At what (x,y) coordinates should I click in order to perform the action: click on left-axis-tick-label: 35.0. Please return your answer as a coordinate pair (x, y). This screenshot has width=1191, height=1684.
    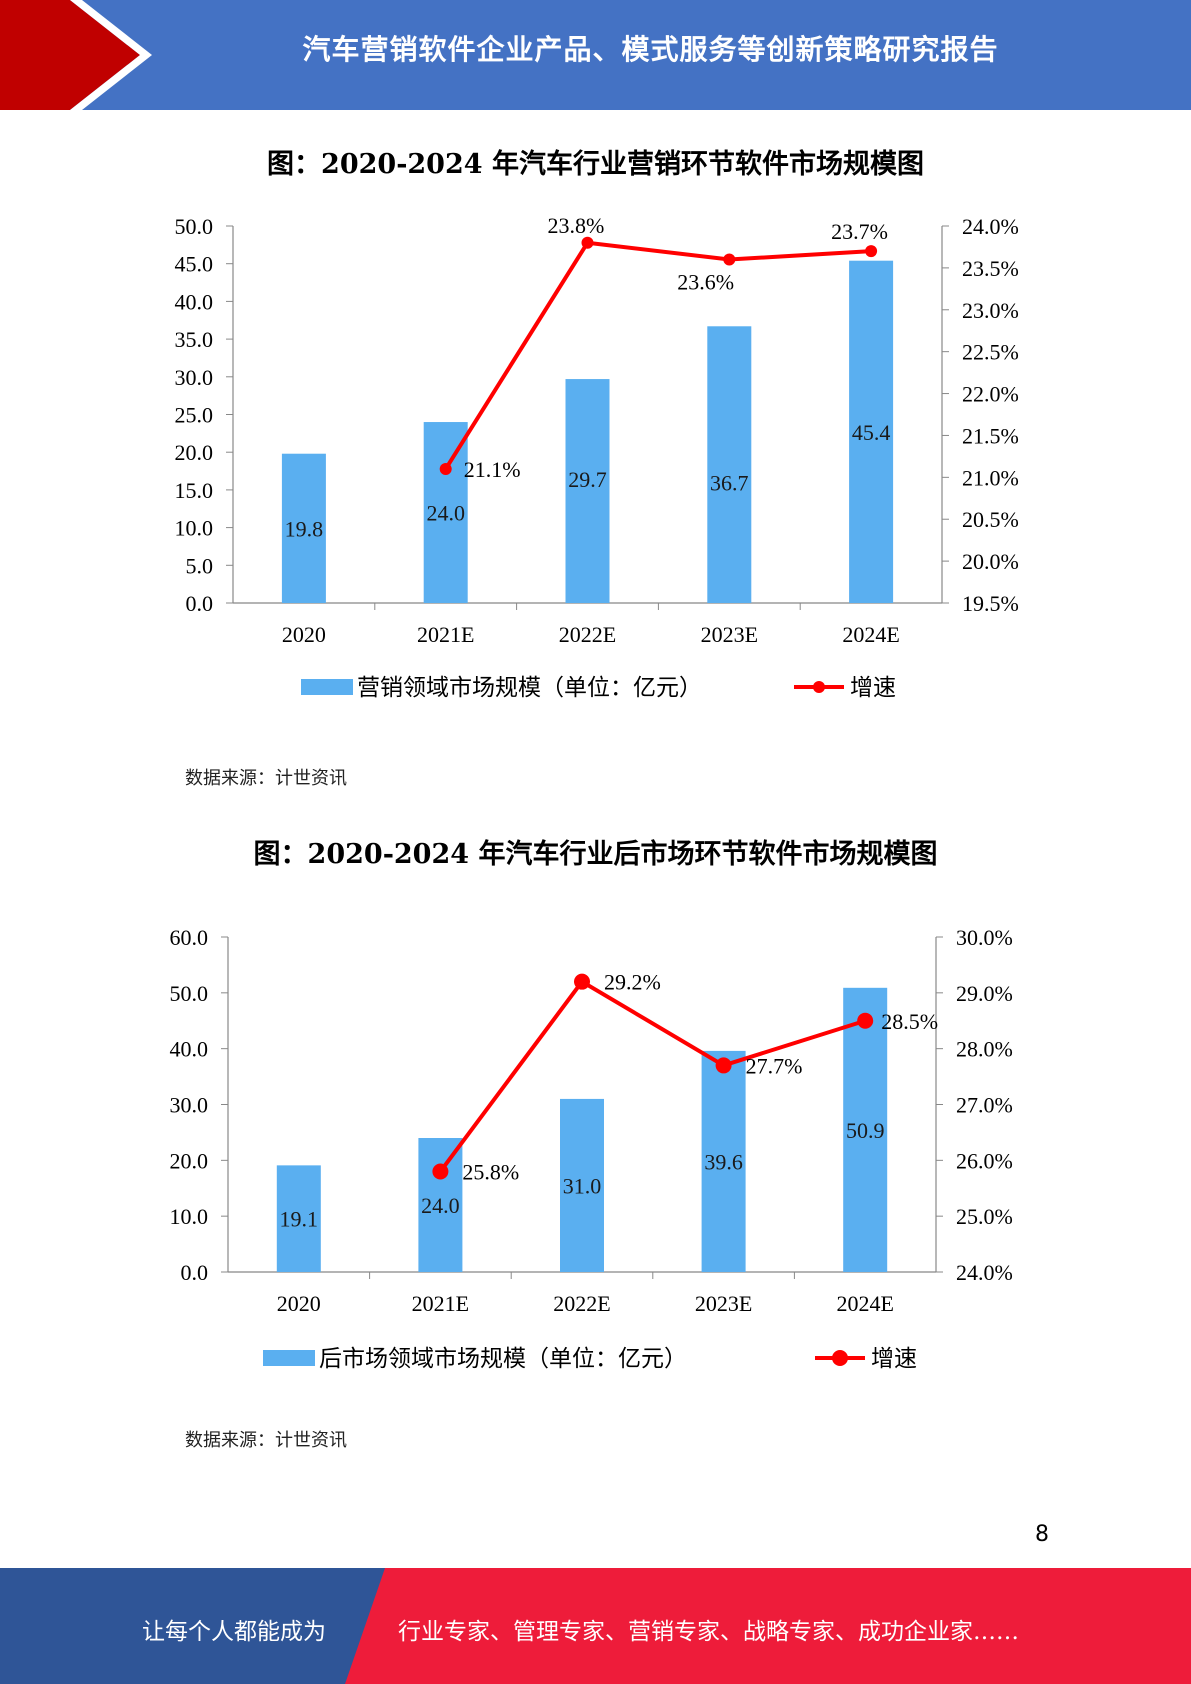
    Looking at the image, I should click on (194, 339).